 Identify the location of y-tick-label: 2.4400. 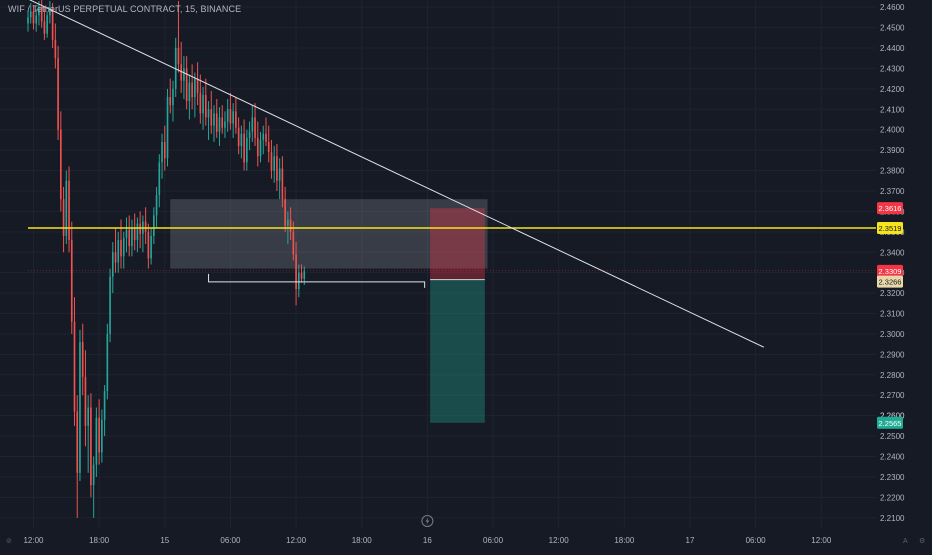
(892, 48).